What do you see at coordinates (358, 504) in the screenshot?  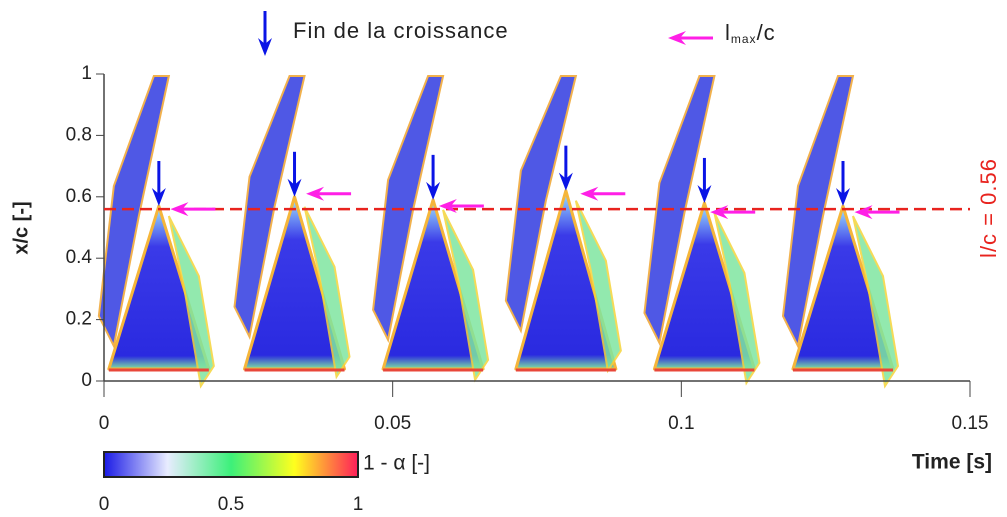 I see `colorbar-tick-label: 1` at bounding box center [358, 504].